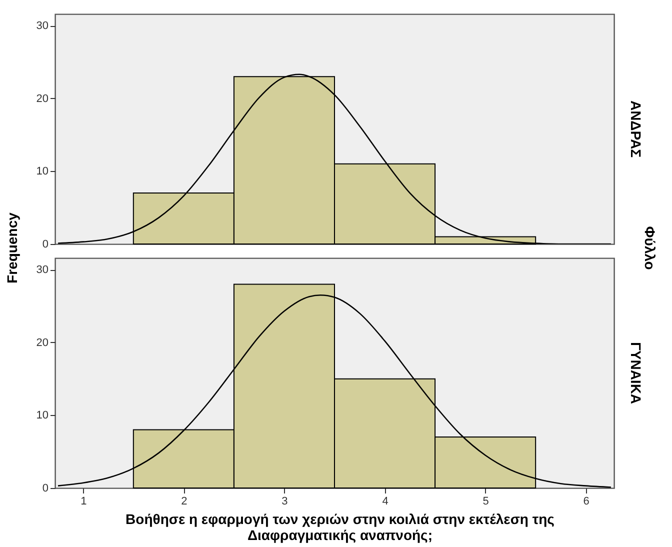 This screenshot has height=547, width=672. What do you see at coordinates (636, 373) in the screenshot?
I see `text: ΓΥΝΑΙΚΑ` at bounding box center [636, 373].